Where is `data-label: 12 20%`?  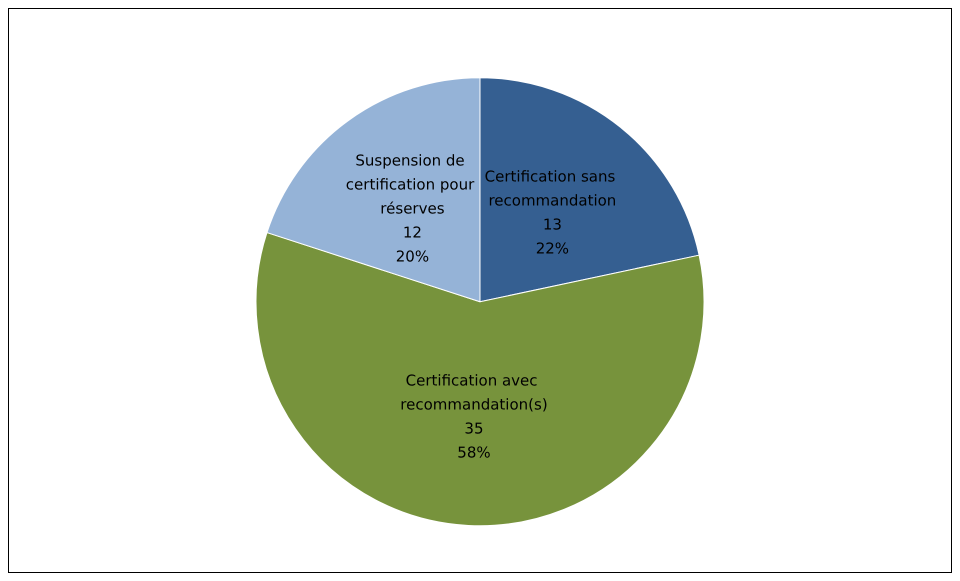
data-label: 12 20% is located at coordinates (413, 245).